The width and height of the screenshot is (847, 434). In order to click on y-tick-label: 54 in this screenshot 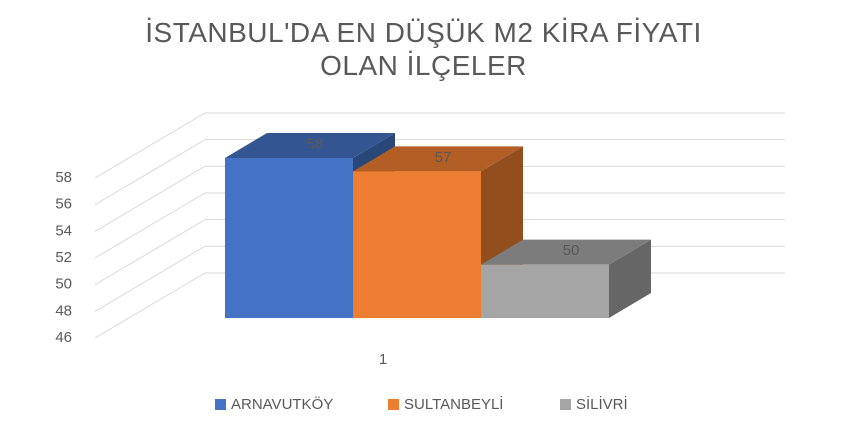, I will do `click(63, 230)`.